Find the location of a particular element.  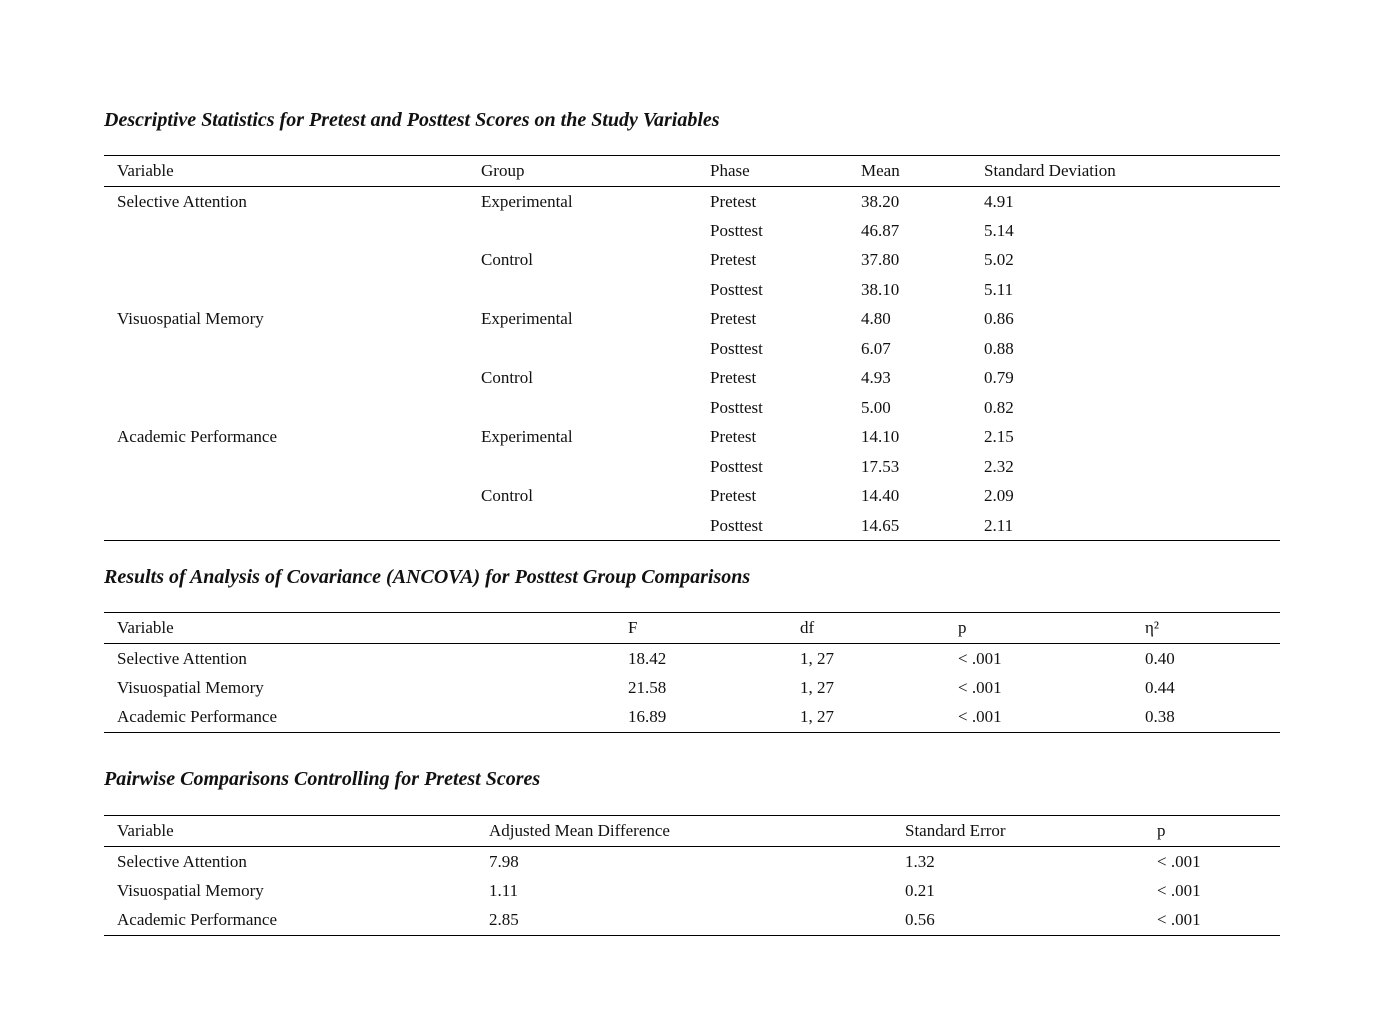

table-row: Visuospatial Memory 21.58 1, 27 < .001 0.44 is located at coordinates (692, 688).